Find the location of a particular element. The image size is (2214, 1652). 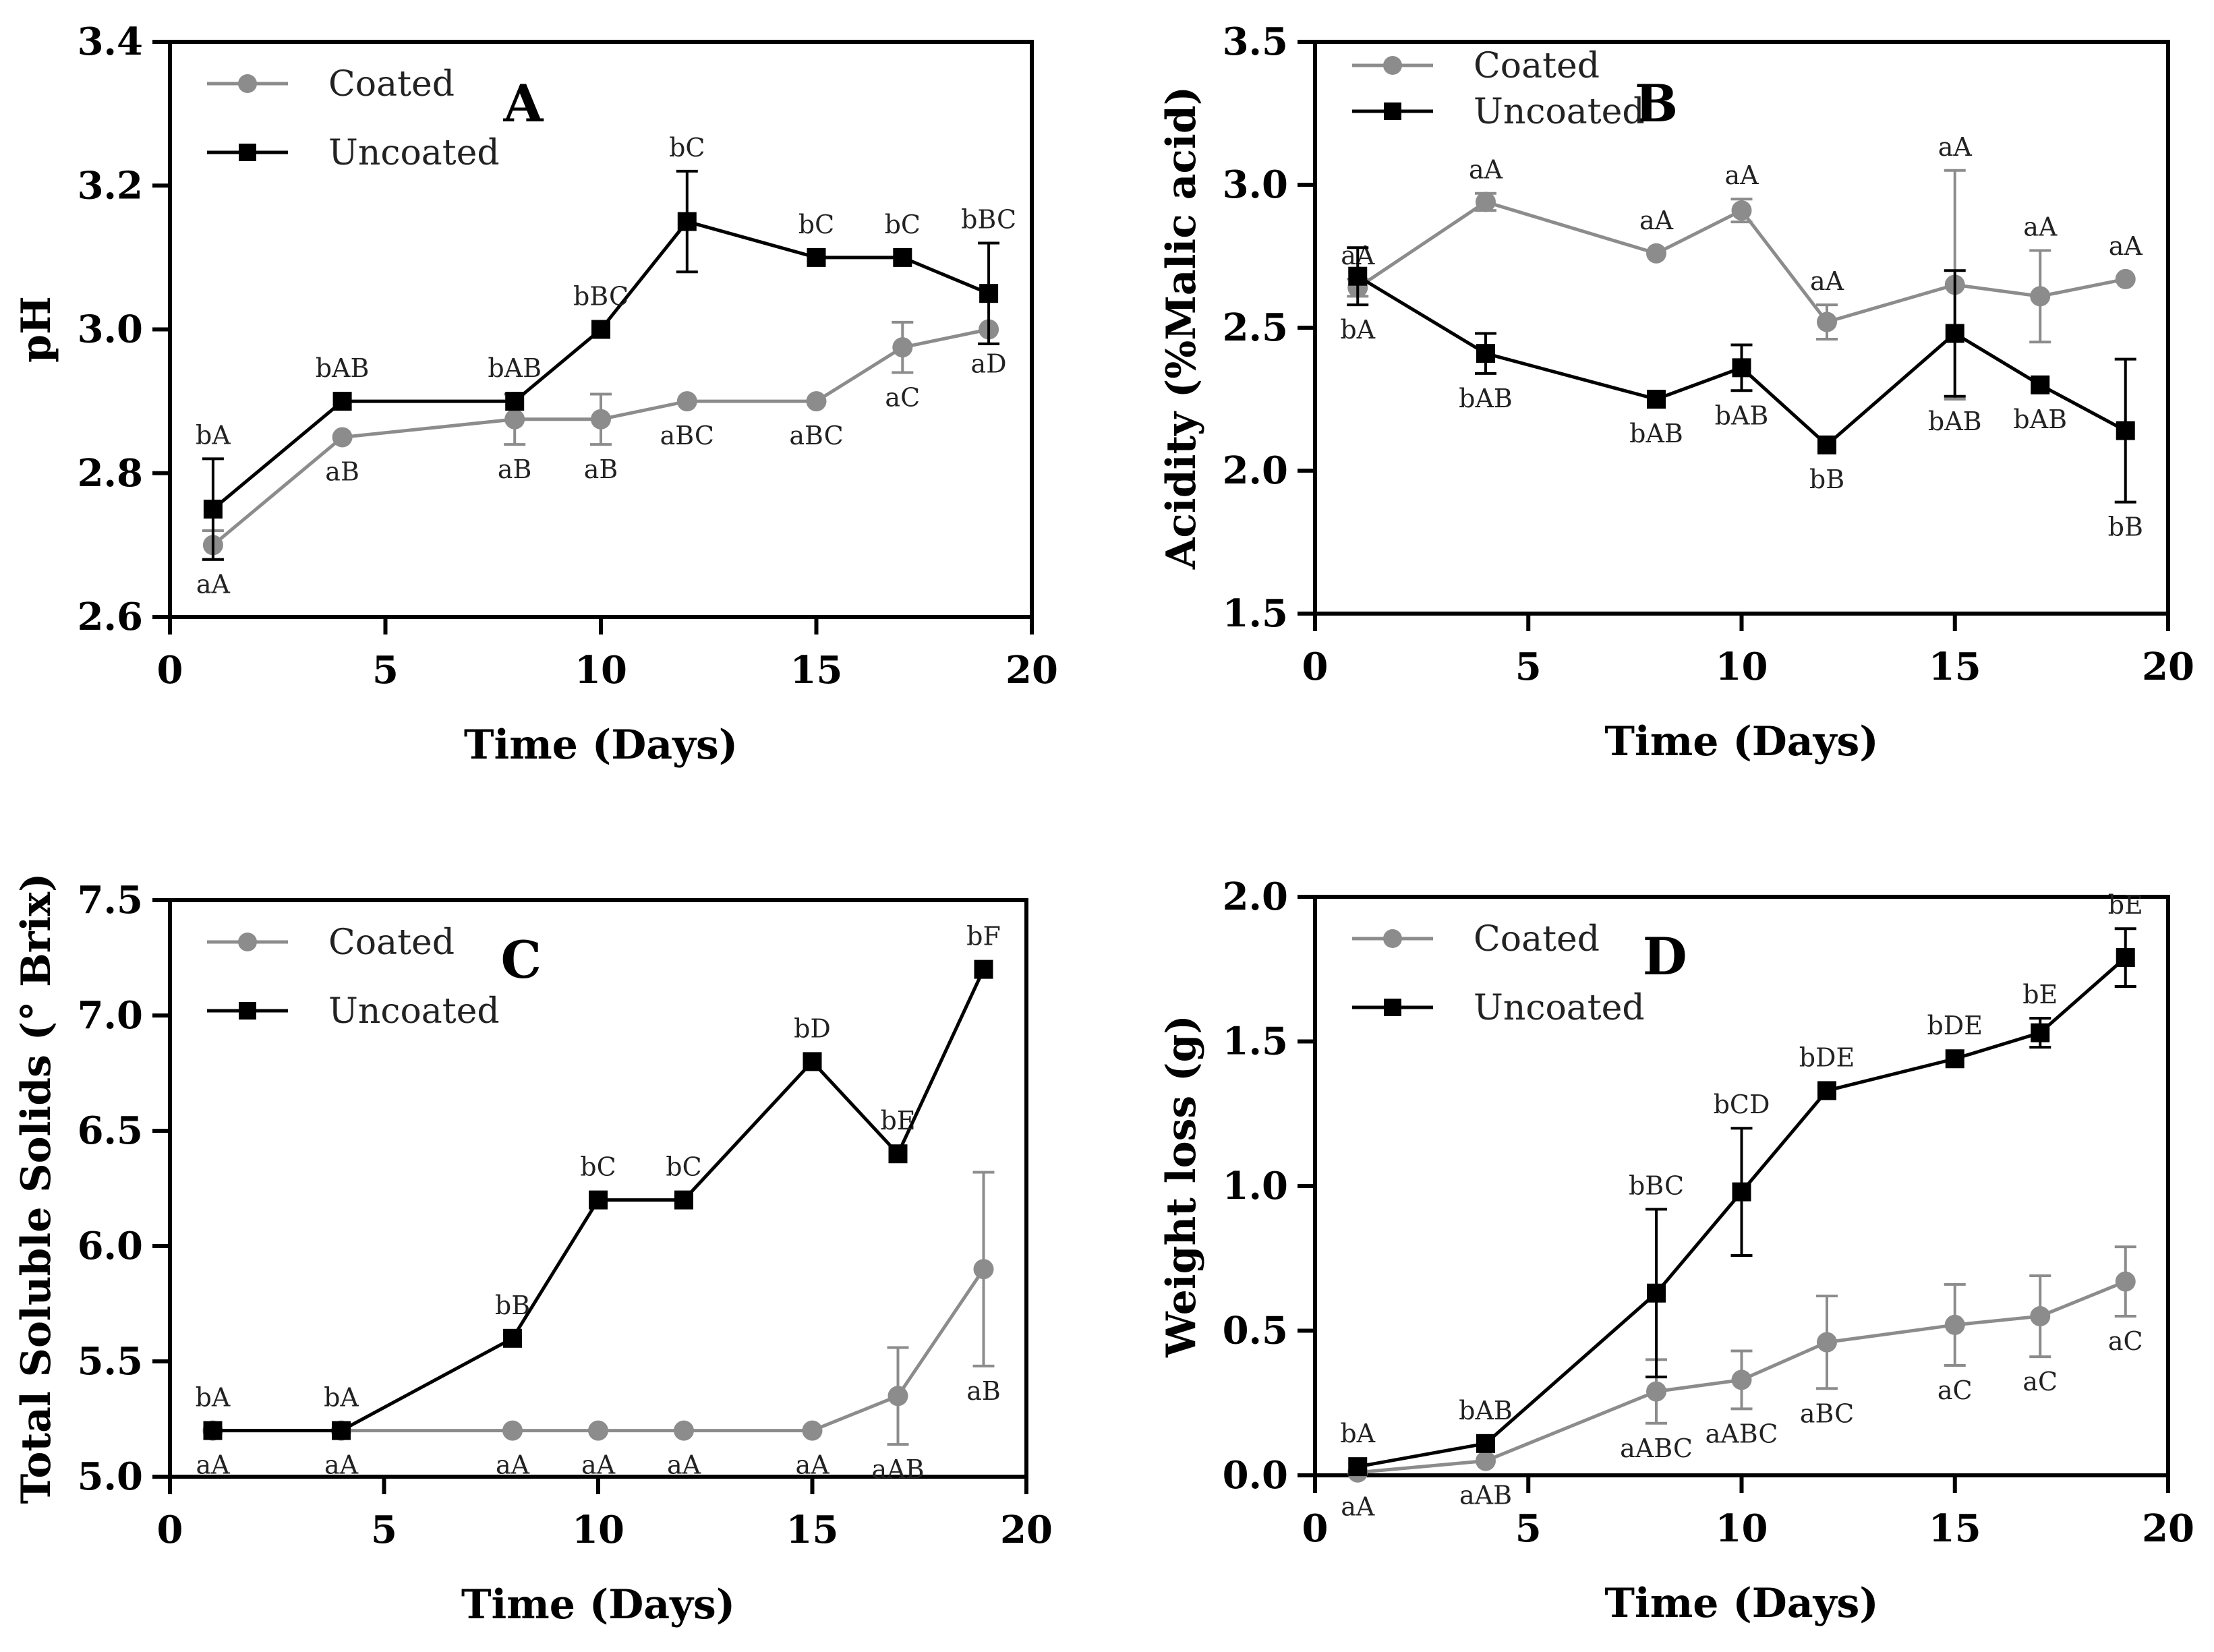

y-axis-title: Acidity (%Malic acid) is located at coordinates (1181, 328).